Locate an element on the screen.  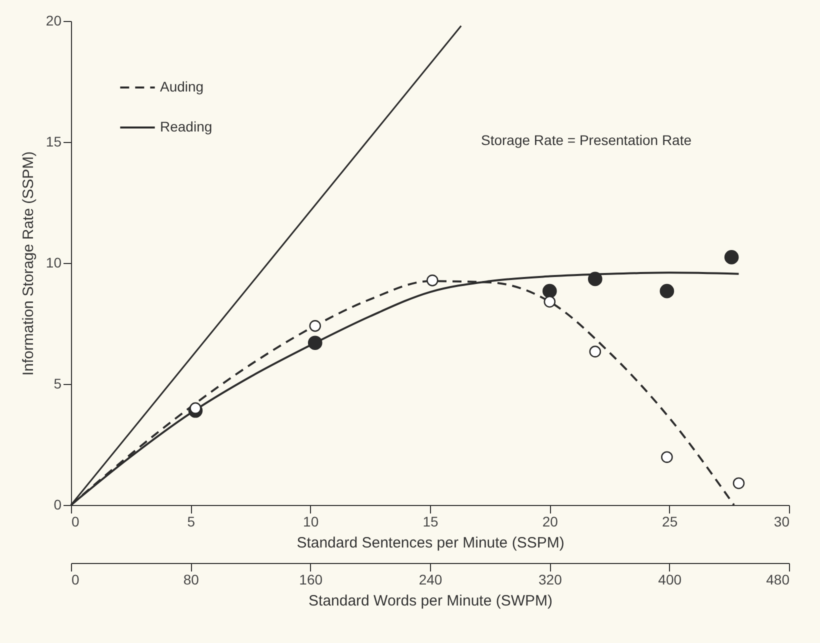
legend-label: Reading is located at coordinates (186, 126).